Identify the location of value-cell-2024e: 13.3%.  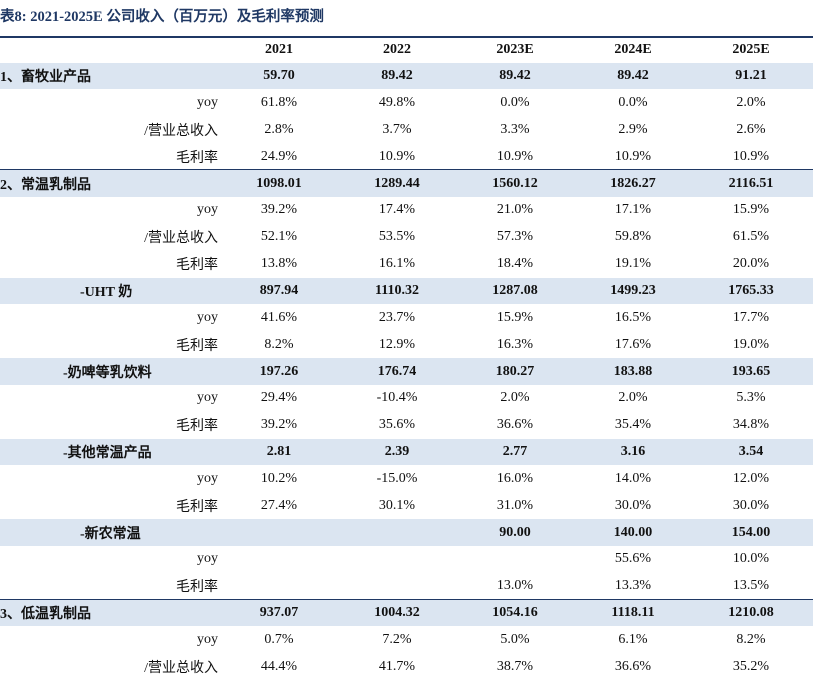
(633, 586).